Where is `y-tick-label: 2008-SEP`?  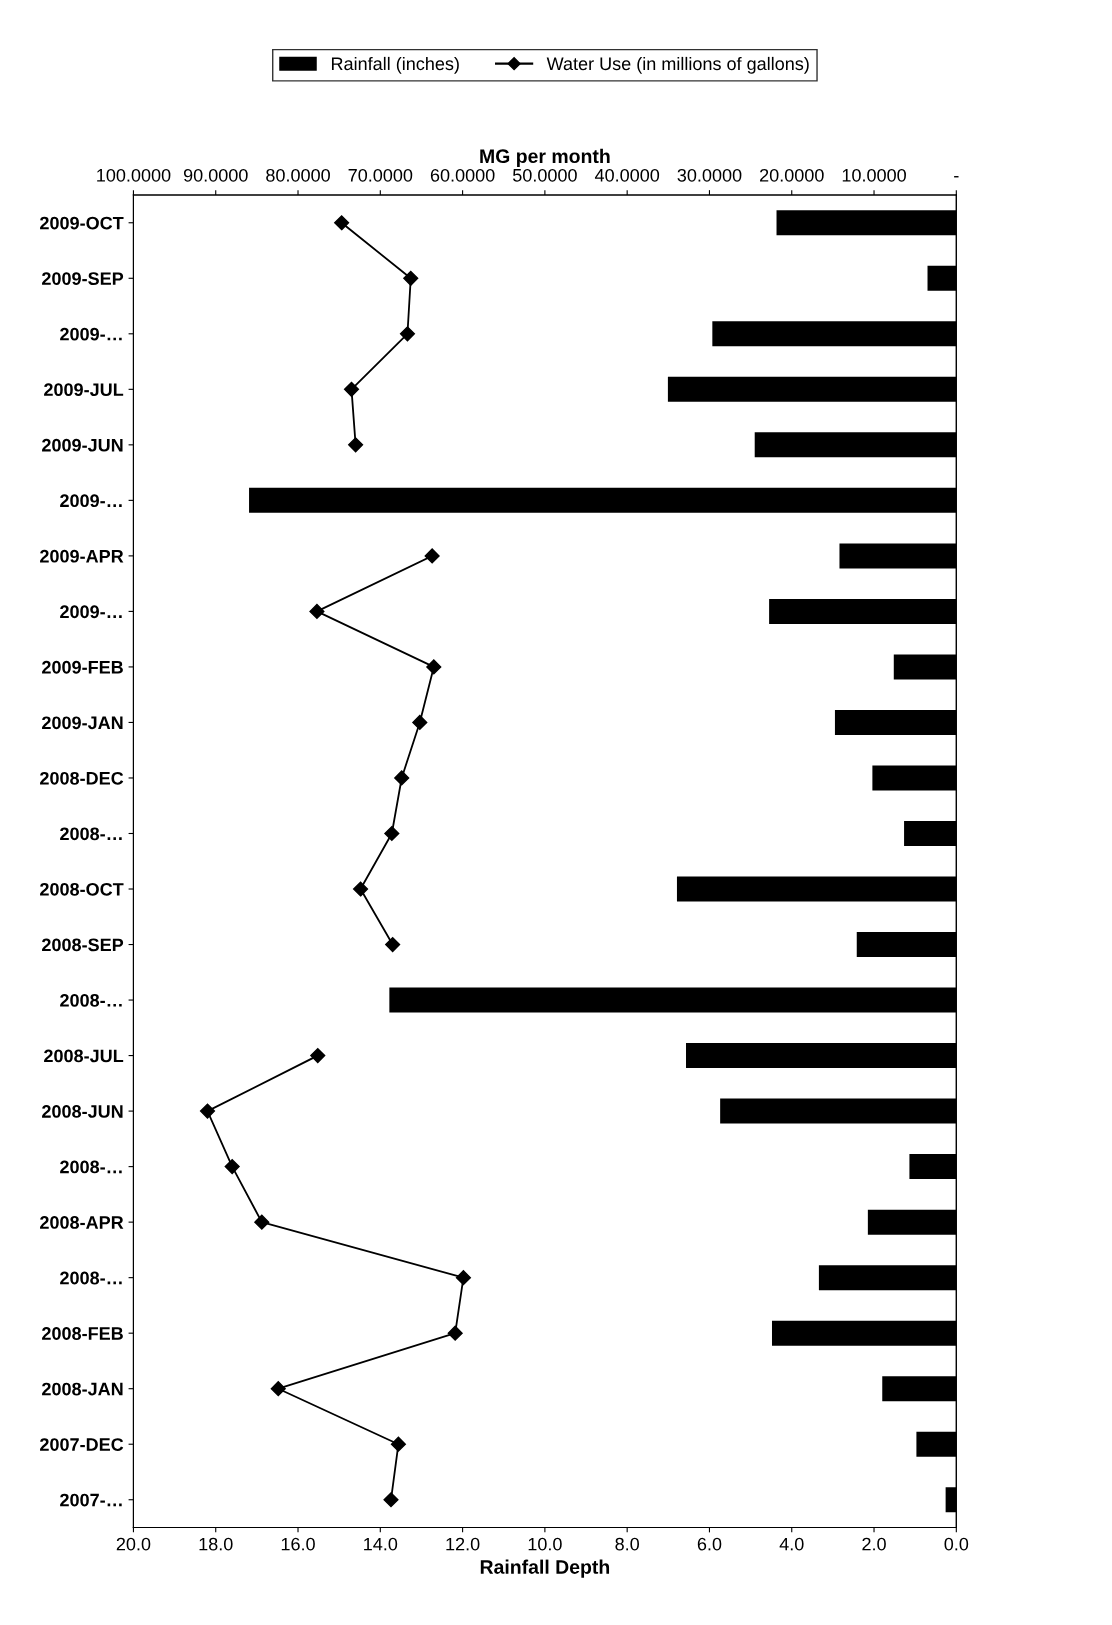 y-tick-label: 2008-SEP is located at coordinates (83, 945).